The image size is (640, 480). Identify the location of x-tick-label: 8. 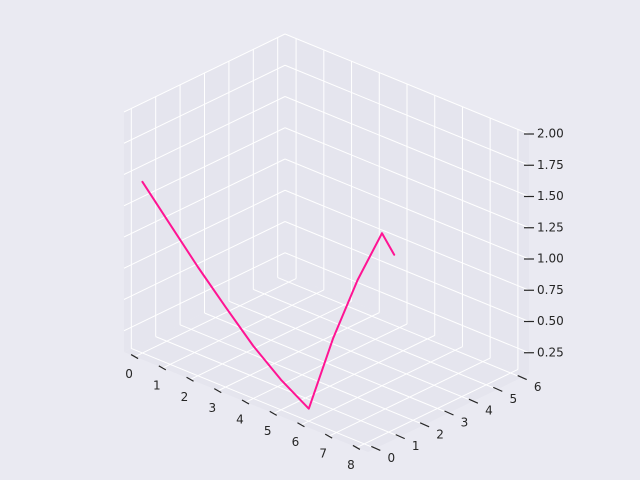
(351, 465).